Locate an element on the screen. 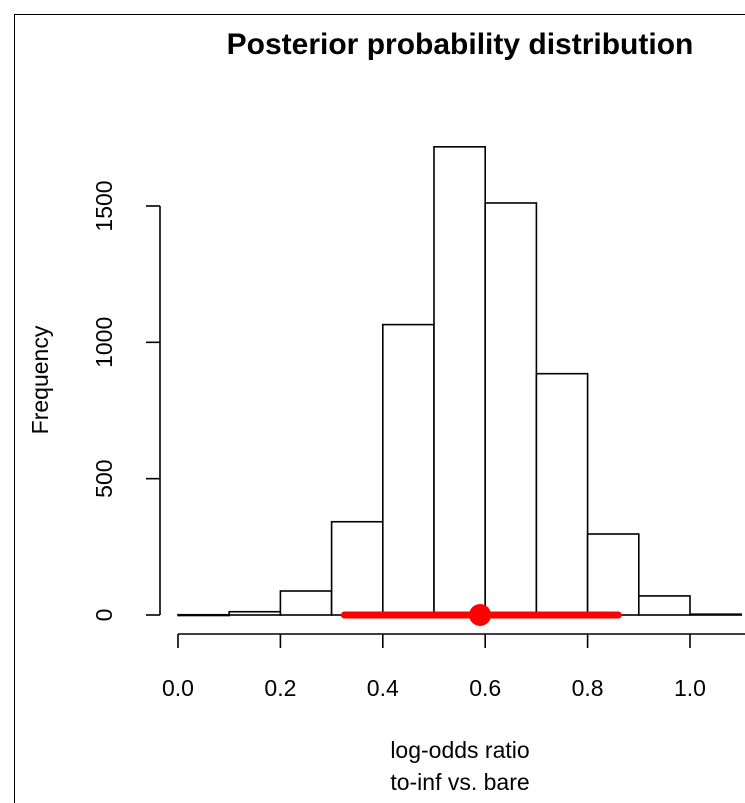 The width and height of the screenshot is (745, 803). interval-point-estimate is located at coordinates (480, 615).